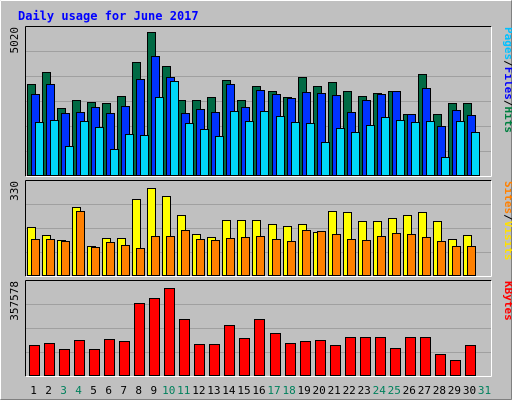  I want to click on legend-entry: KBytes, so click(507, 301).